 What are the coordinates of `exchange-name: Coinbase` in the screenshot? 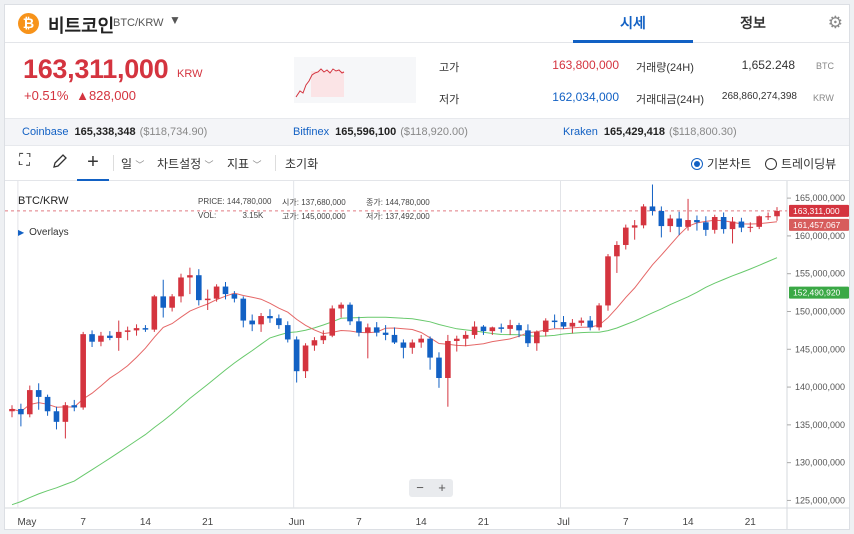 It's located at (45, 132).